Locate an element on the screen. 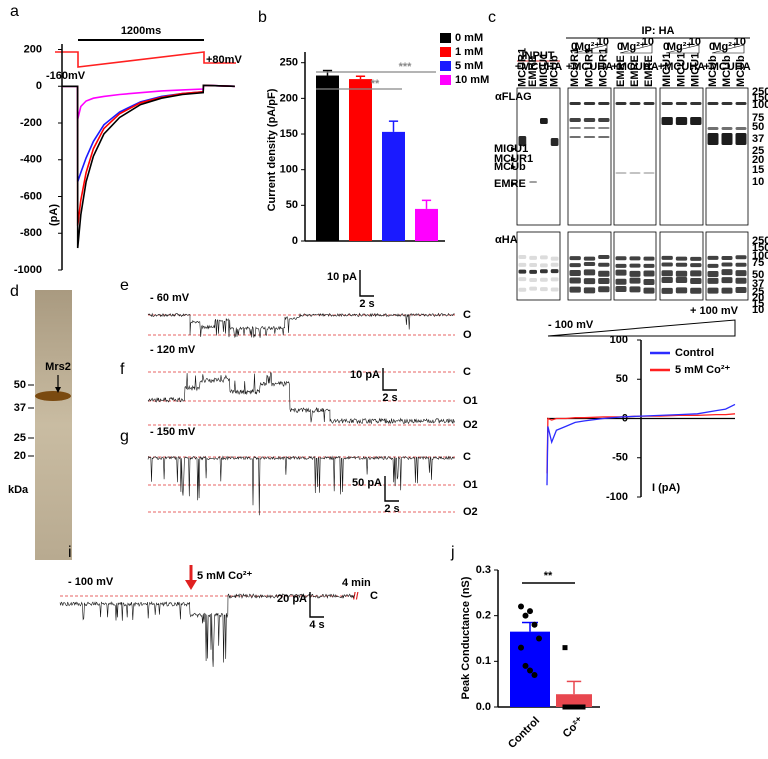  ladder-label: 25 is located at coordinates (20, 438).